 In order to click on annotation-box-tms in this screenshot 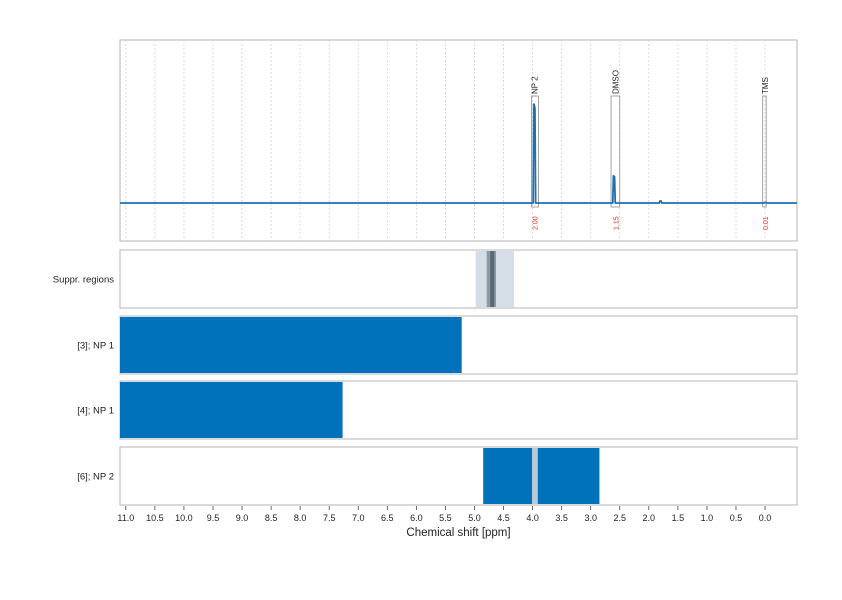, I will do `click(764, 151)`.